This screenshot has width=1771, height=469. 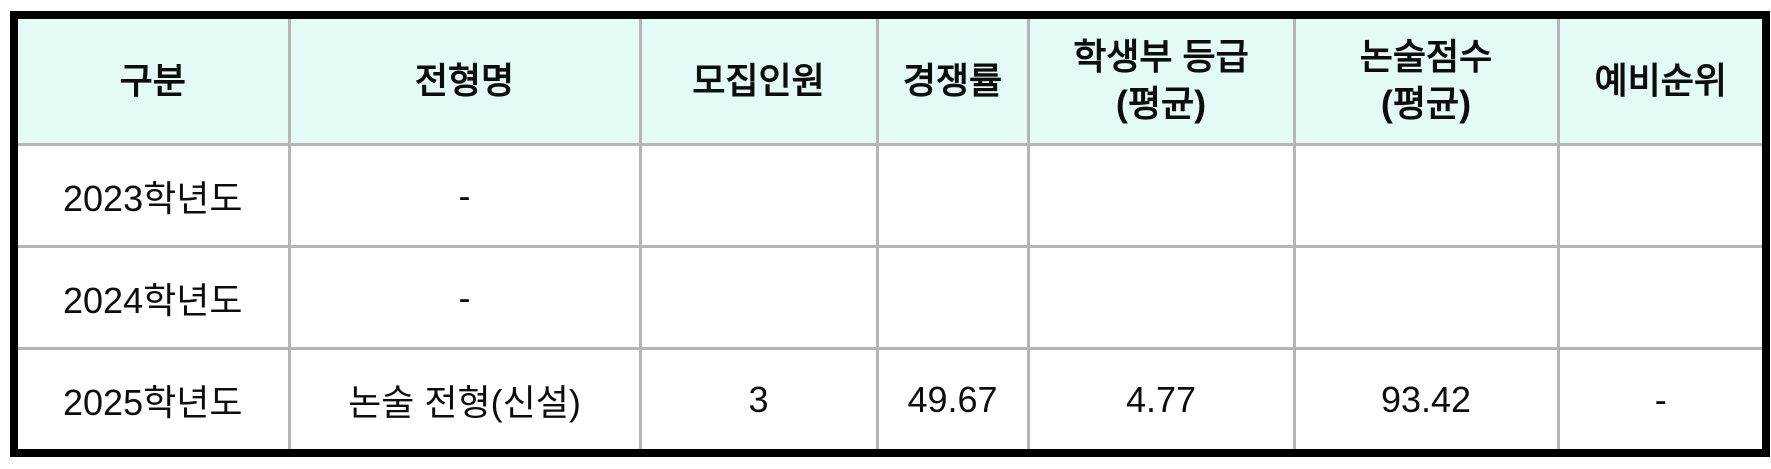 I want to click on col-header-admission-type: 전형명, so click(x=464, y=79).